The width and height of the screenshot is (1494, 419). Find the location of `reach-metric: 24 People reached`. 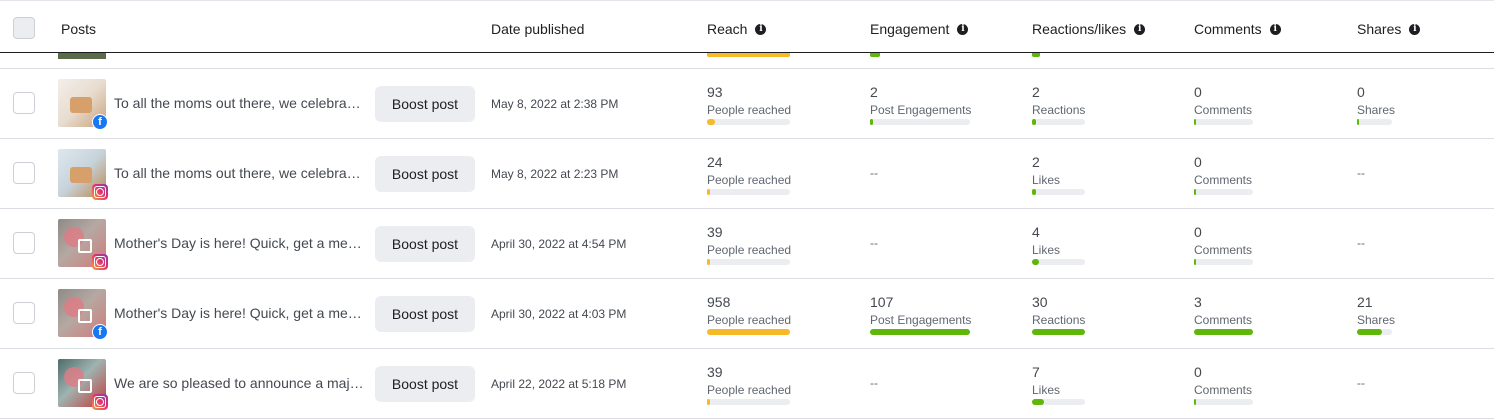

reach-metric: 24 People reached is located at coordinates (749, 174).